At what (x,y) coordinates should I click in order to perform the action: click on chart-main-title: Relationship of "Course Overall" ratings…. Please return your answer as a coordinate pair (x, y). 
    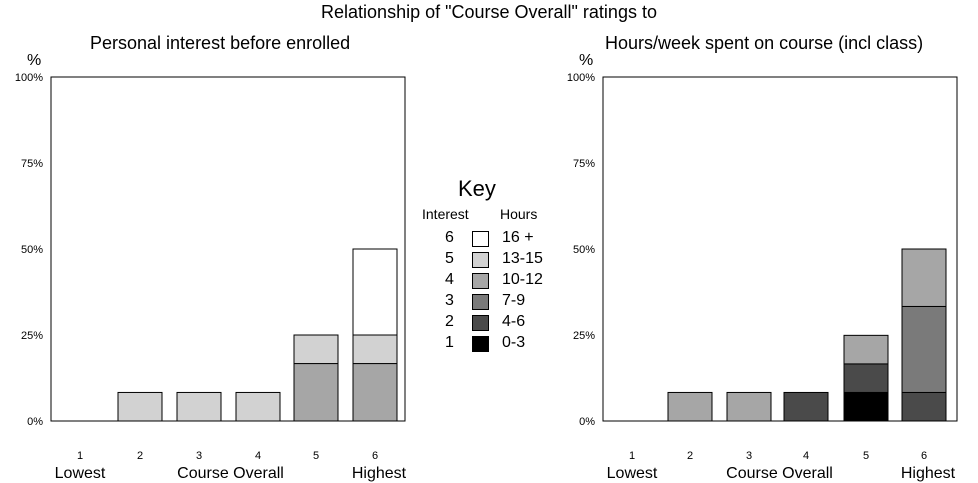
    Looking at the image, I should click on (489, 12).